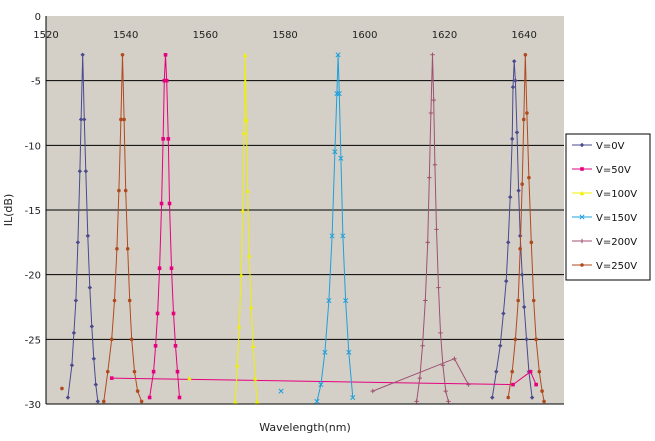 This screenshot has height=441, width=655. I want to click on legend: V=0V V=50V V=100V V=150V V=200V V=250V, so click(608, 207).